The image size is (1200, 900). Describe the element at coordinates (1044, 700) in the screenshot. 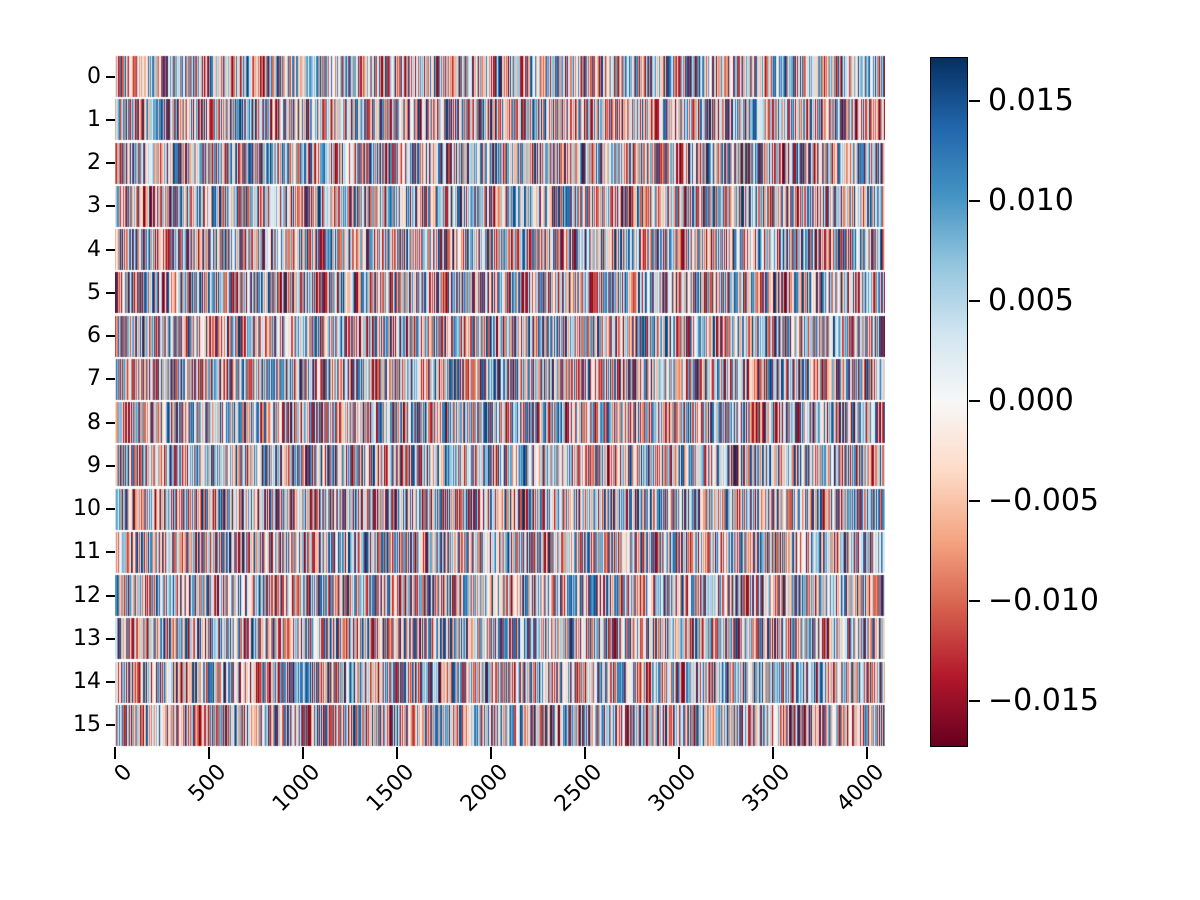

I see `colorbar-tick-label: −0.015` at that location.